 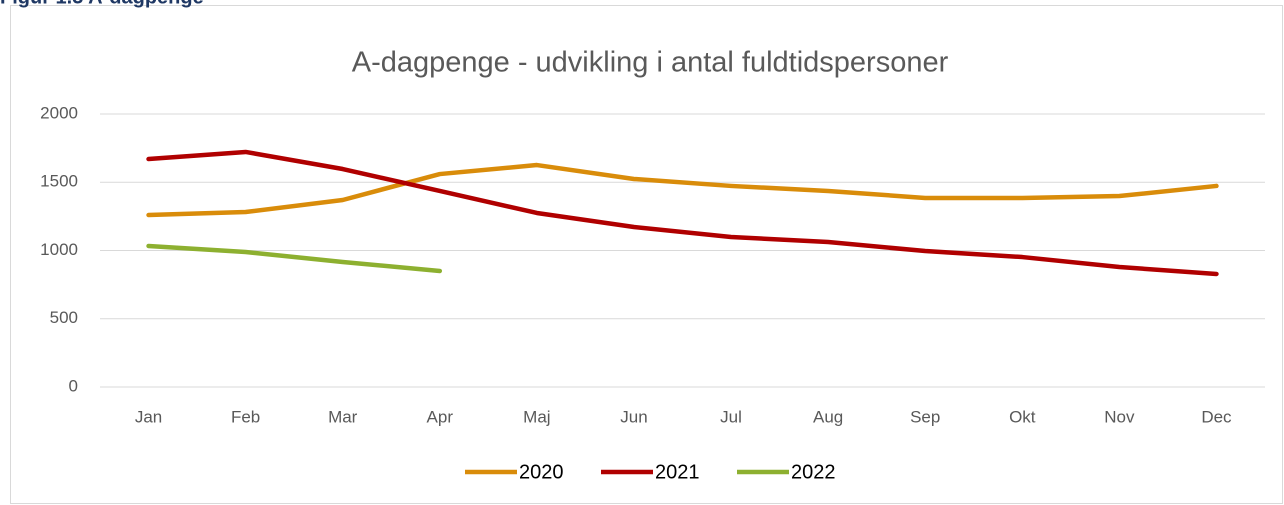 What do you see at coordinates (148, 416) in the screenshot?
I see `x-tick-label: Jan` at bounding box center [148, 416].